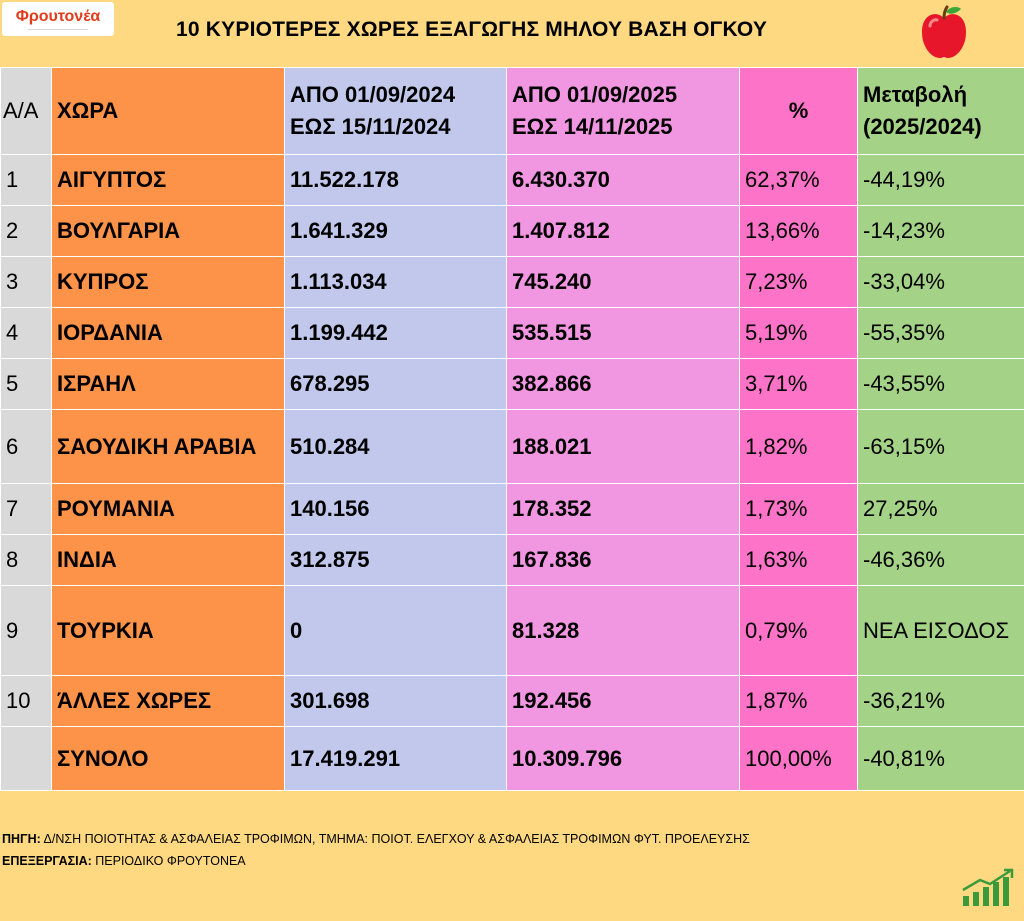 Image resolution: width=1024 pixels, height=921 pixels. What do you see at coordinates (798, 509) in the screenshot?
I see `row-pct: 1,73%` at bounding box center [798, 509].